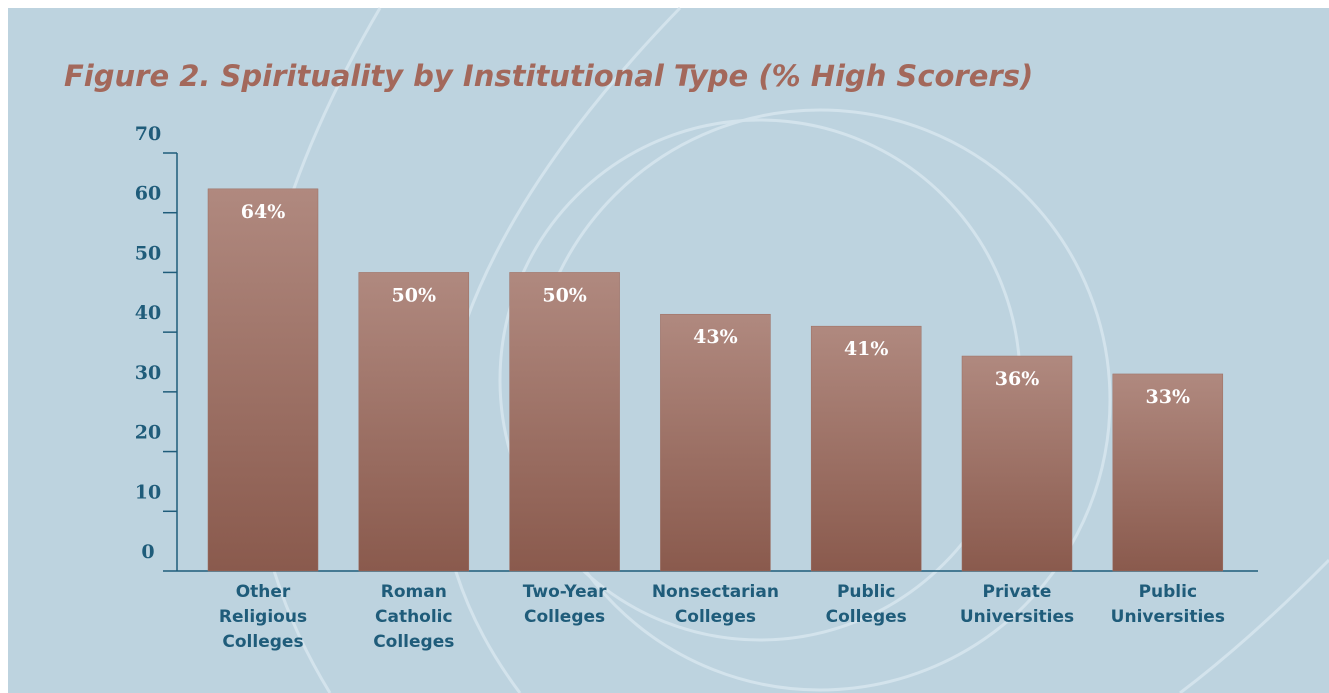  I want to click on x-tick-label: Private Universities, so click(1017, 604).